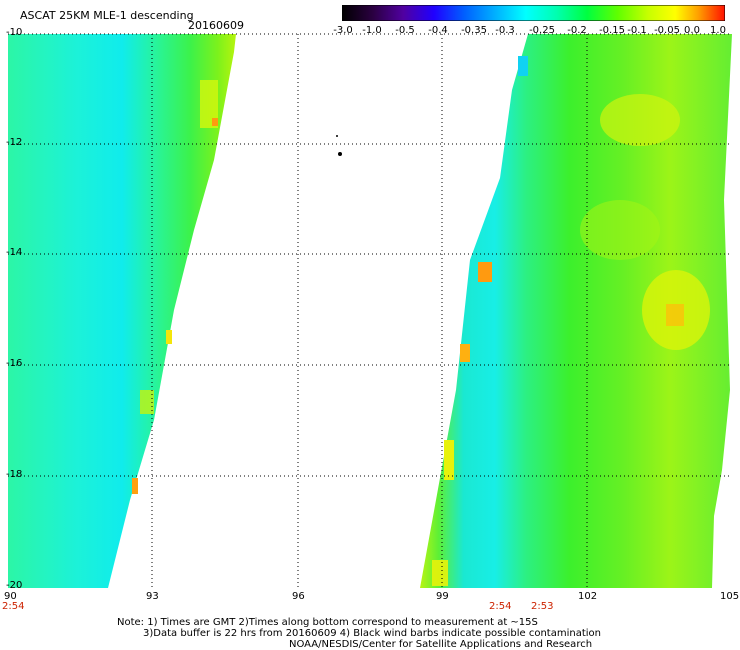  What do you see at coordinates (14, 474) in the screenshot?
I see `lat-tick-label: -18` at bounding box center [14, 474].